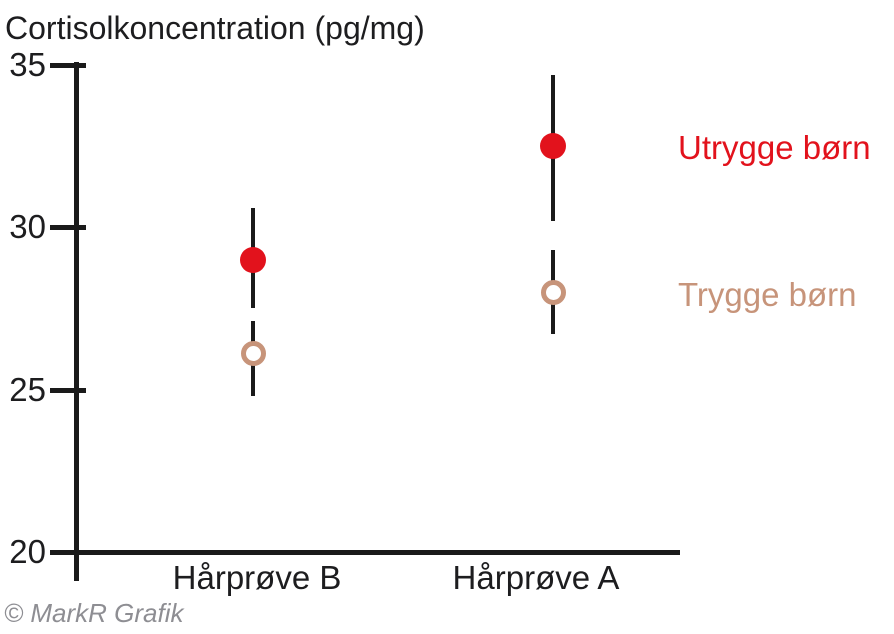  Describe the element at coordinates (76, 321) in the screenshot. I see `y-axis-line` at that location.